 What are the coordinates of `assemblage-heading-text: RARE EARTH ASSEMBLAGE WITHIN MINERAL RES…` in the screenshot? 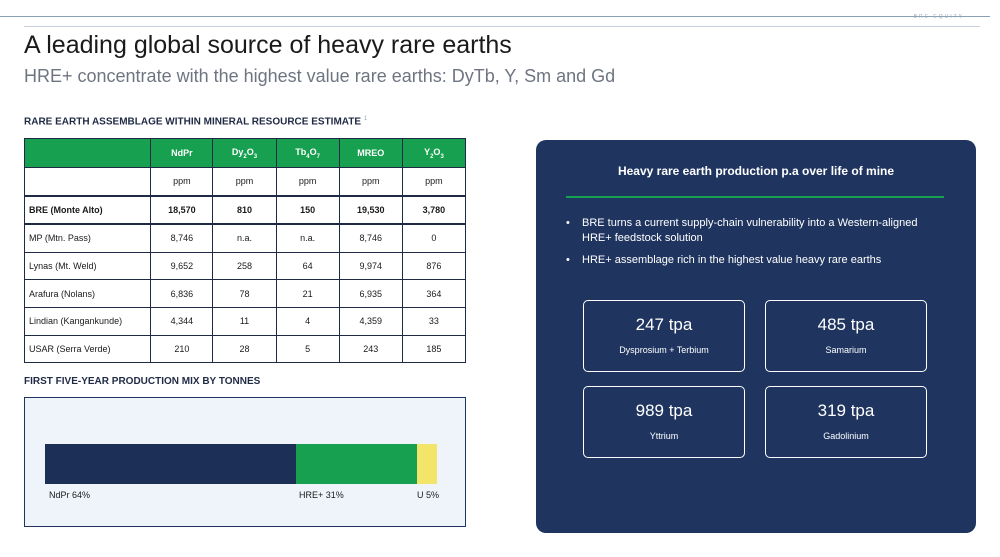 It's located at (193, 122).